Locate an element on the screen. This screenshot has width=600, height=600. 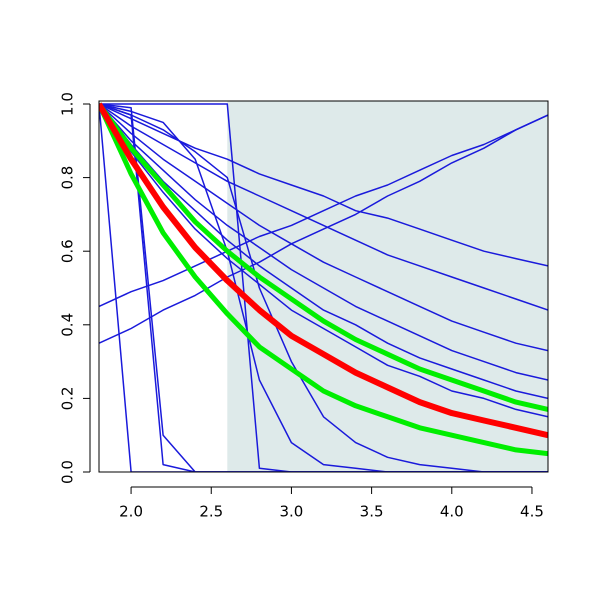
y-tick-label: 0.2 is located at coordinates (68, 398).